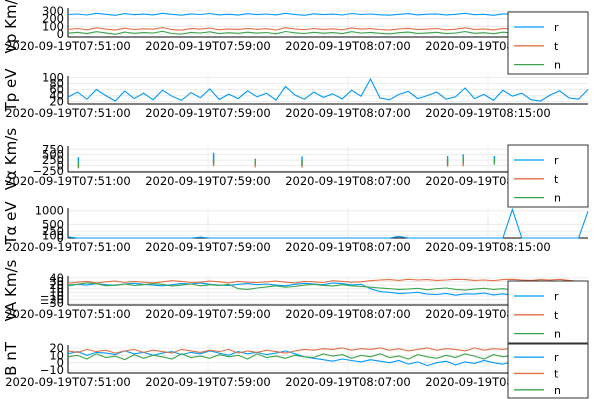 Image resolution: width=600 pixels, height=400 pixels. Describe the element at coordinates (48, 171) in the screenshot. I see `y-tick-label: −250` at that location.